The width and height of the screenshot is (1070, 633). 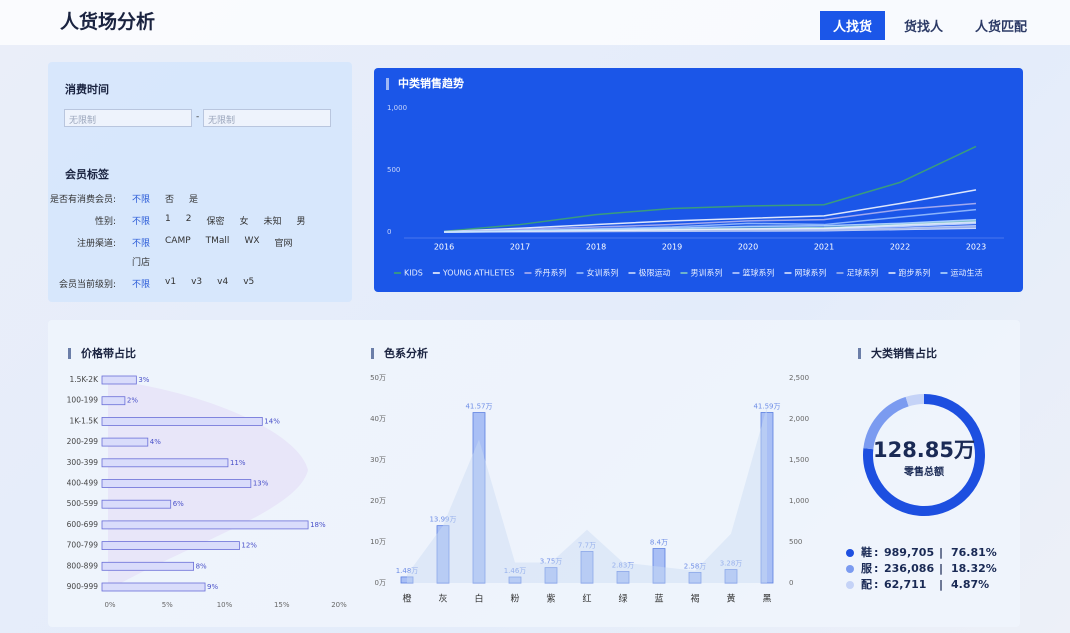 What do you see at coordinates (867, 568) in the screenshot?
I see `legend-name: 服` at bounding box center [867, 568].